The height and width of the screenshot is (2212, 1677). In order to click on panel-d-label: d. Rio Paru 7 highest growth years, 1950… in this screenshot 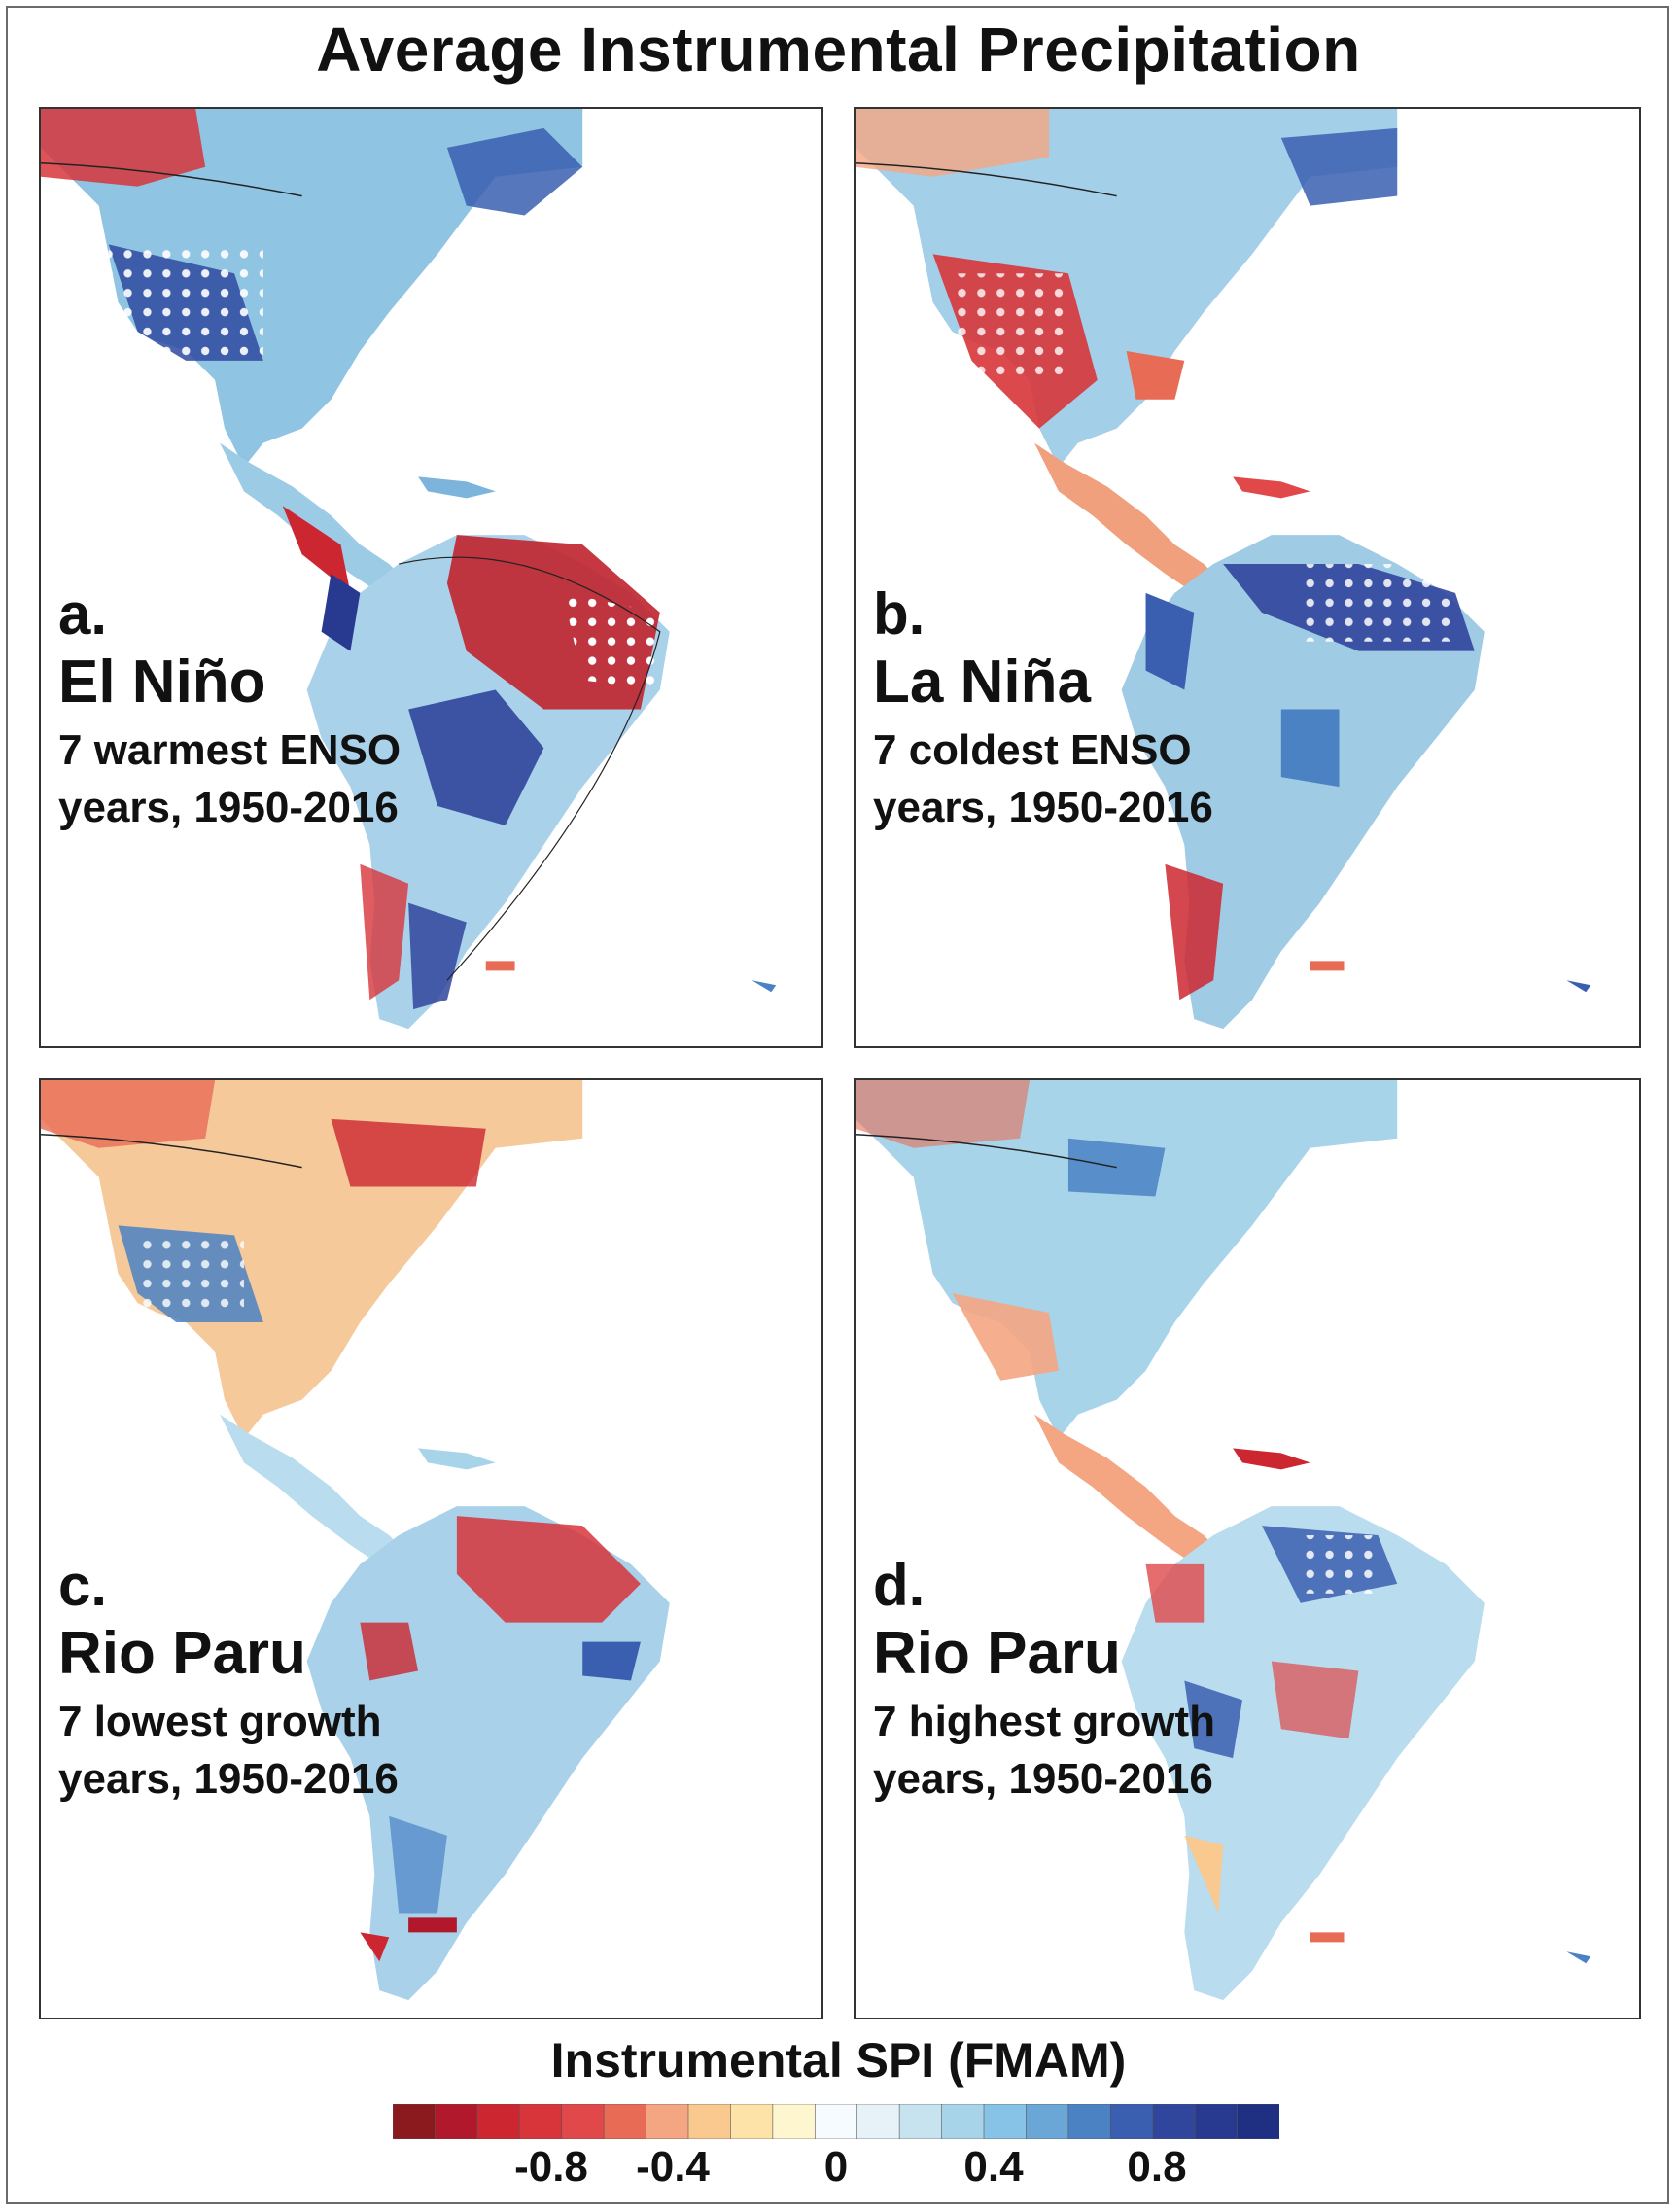, I will do `click(1044, 1679)`.